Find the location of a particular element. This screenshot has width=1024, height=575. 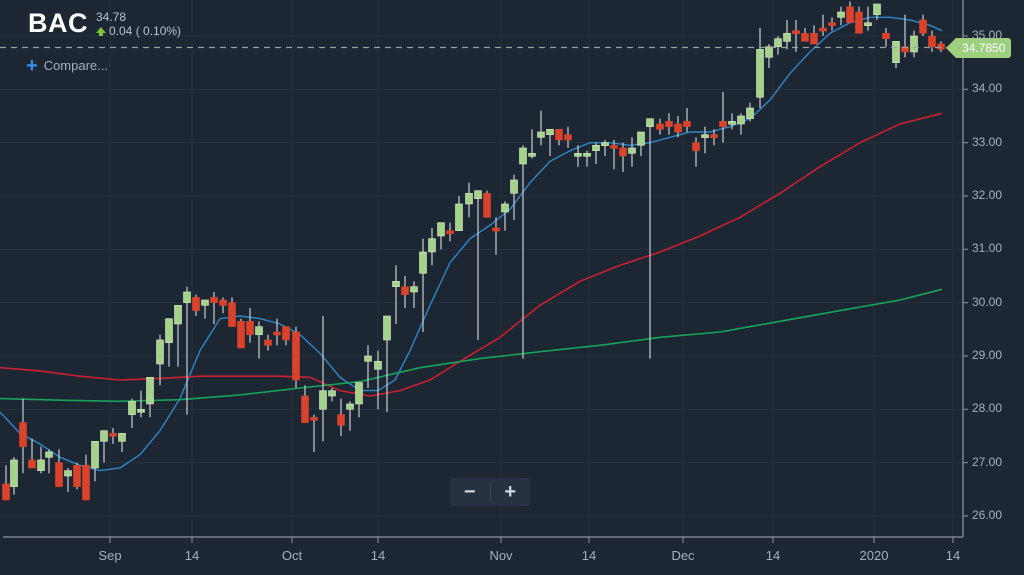

y-tick-label: 34.00 is located at coordinates (987, 88).